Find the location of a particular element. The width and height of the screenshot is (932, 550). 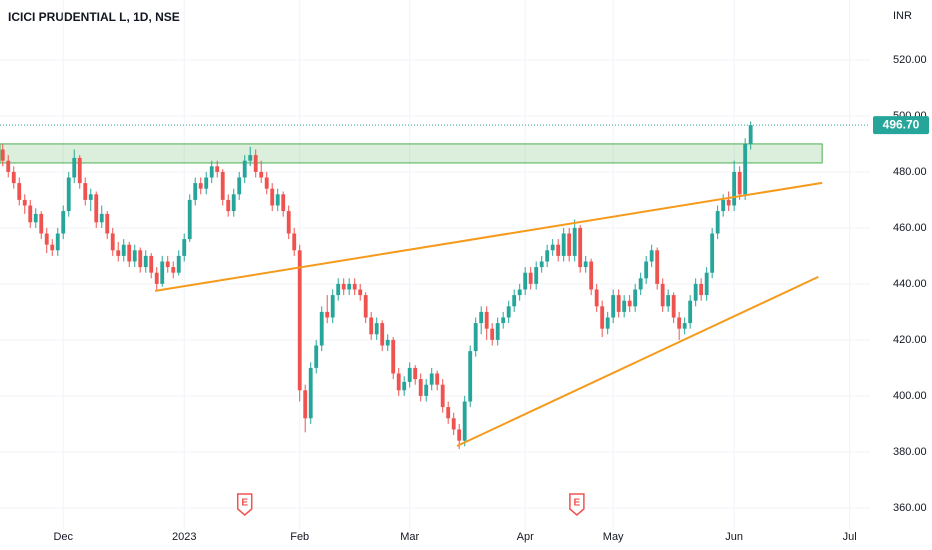

last-price-label: 496.70 is located at coordinates (901, 124).